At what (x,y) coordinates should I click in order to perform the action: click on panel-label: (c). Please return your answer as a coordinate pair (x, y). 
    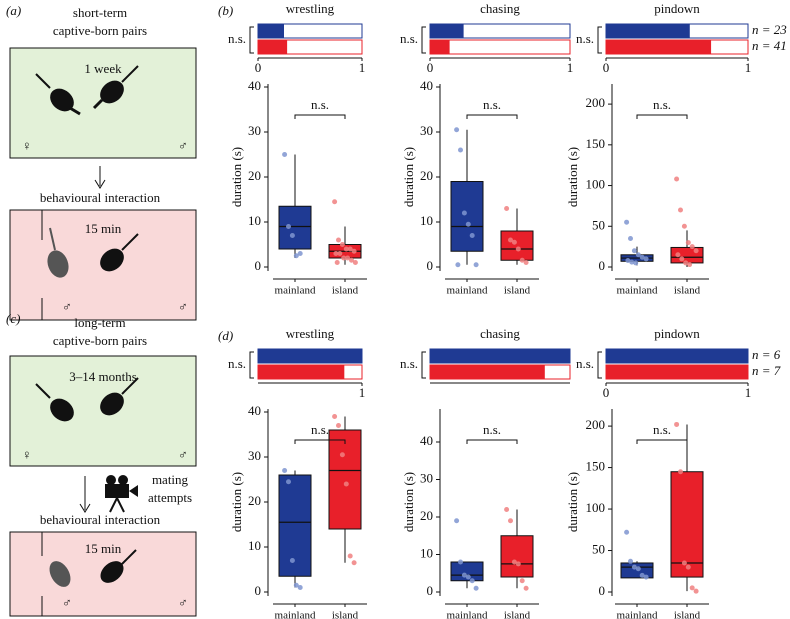
    Looking at the image, I should click on (13, 318).